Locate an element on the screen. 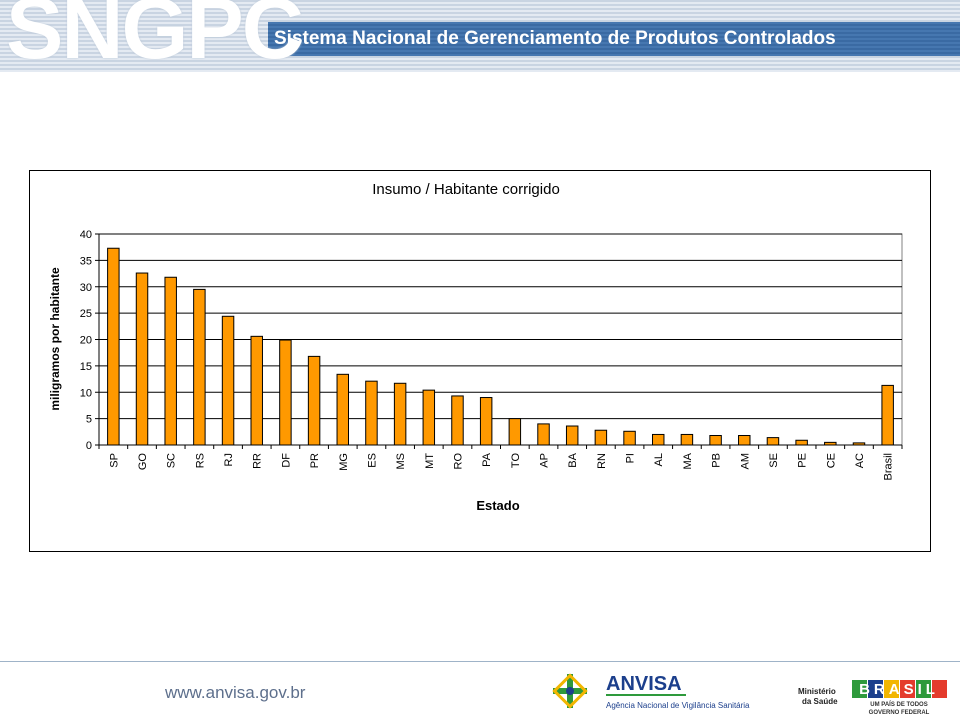 This screenshot has height=720, width=960. bar-pb is located at coordinates (715, 440).